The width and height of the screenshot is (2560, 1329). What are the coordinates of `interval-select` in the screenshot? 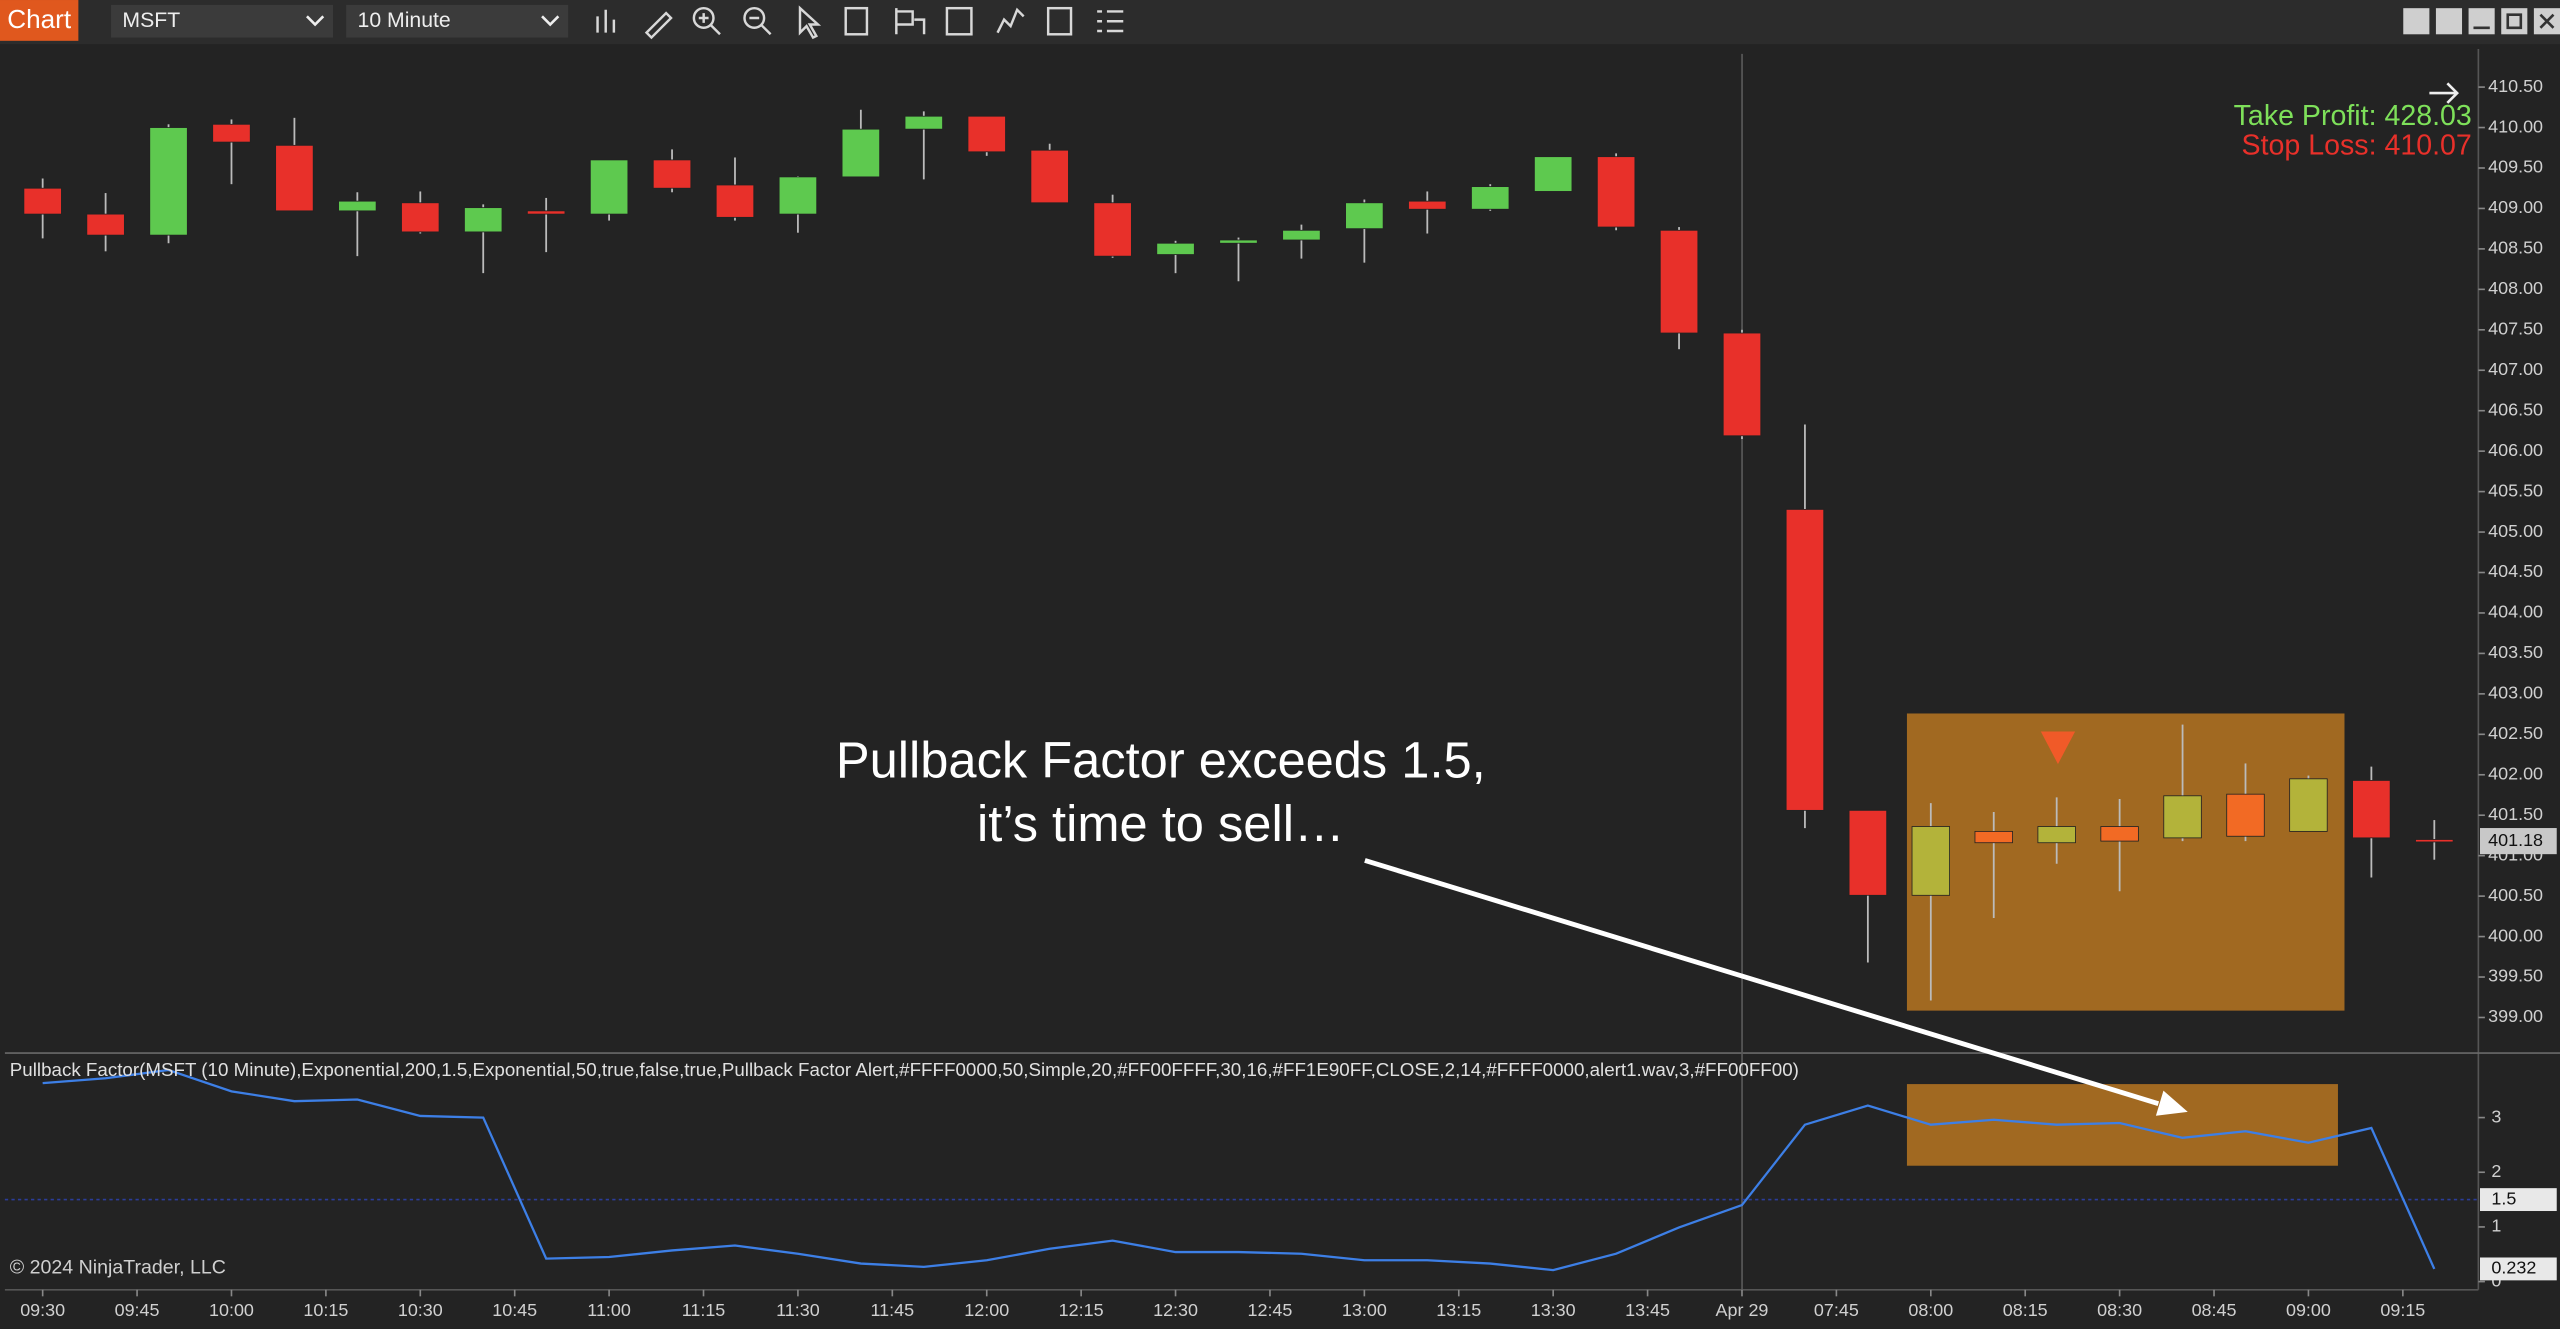 It's located at (457, 21).